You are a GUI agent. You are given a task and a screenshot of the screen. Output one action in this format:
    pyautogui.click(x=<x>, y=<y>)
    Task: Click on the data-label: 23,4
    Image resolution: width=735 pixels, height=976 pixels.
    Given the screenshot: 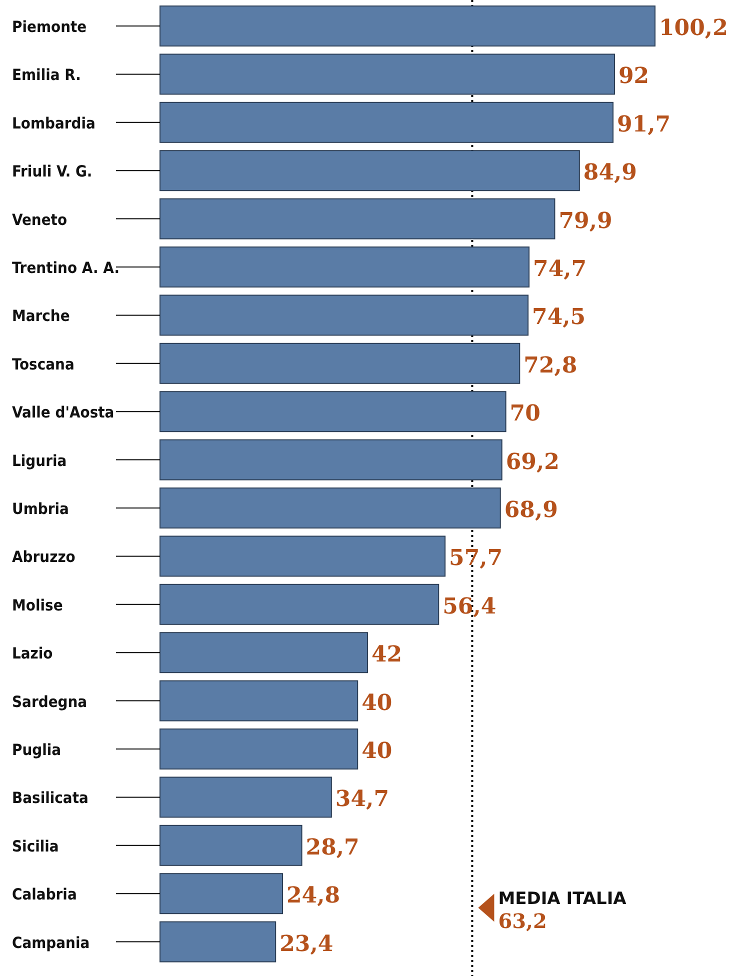 What is the action you would take?
    pyautogui.click(x=307, y=943)
    